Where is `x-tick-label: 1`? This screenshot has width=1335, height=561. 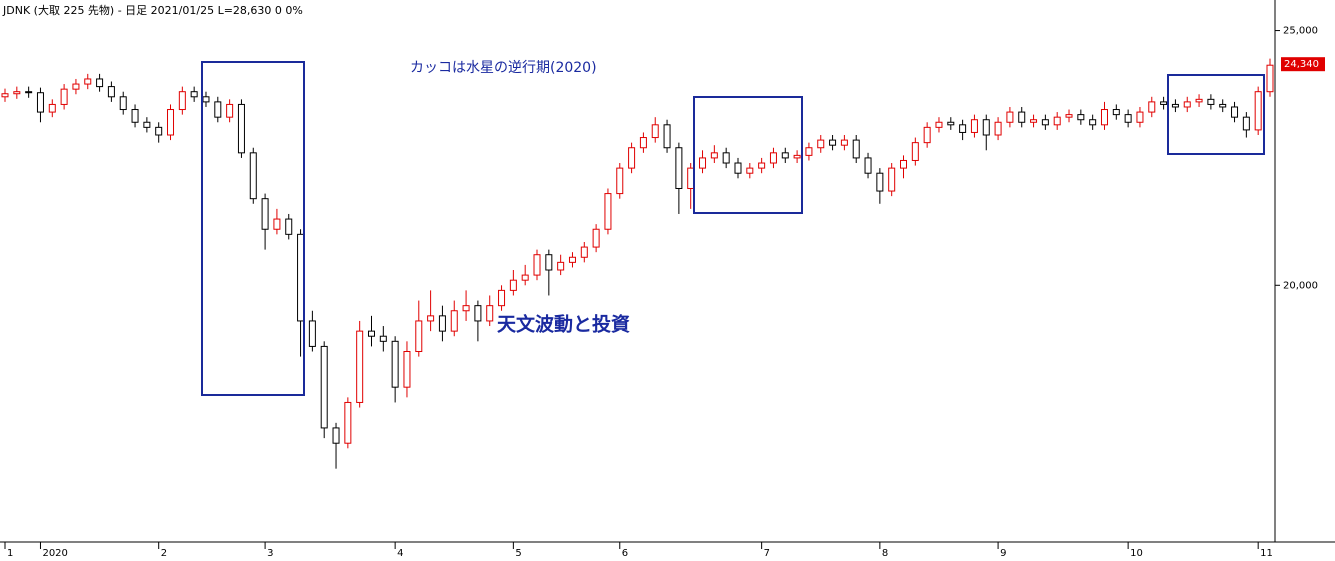
x-tick-label: 1 is located at coordinates (10, 553).